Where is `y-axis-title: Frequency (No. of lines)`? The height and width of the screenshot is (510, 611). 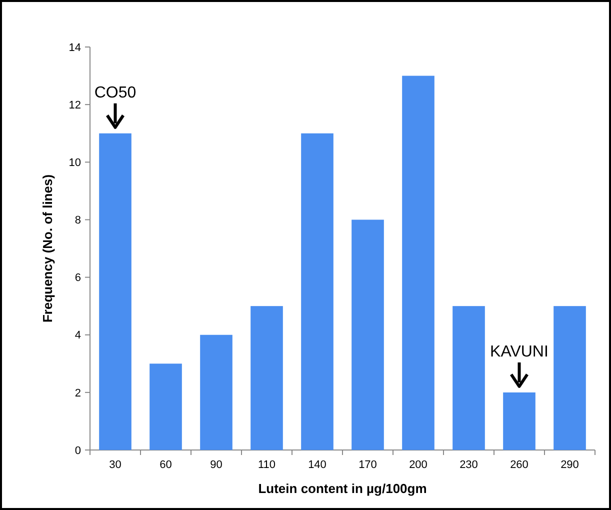 y-axis-title: Frequency (No. of lines) is located at coordinates (47, 248).